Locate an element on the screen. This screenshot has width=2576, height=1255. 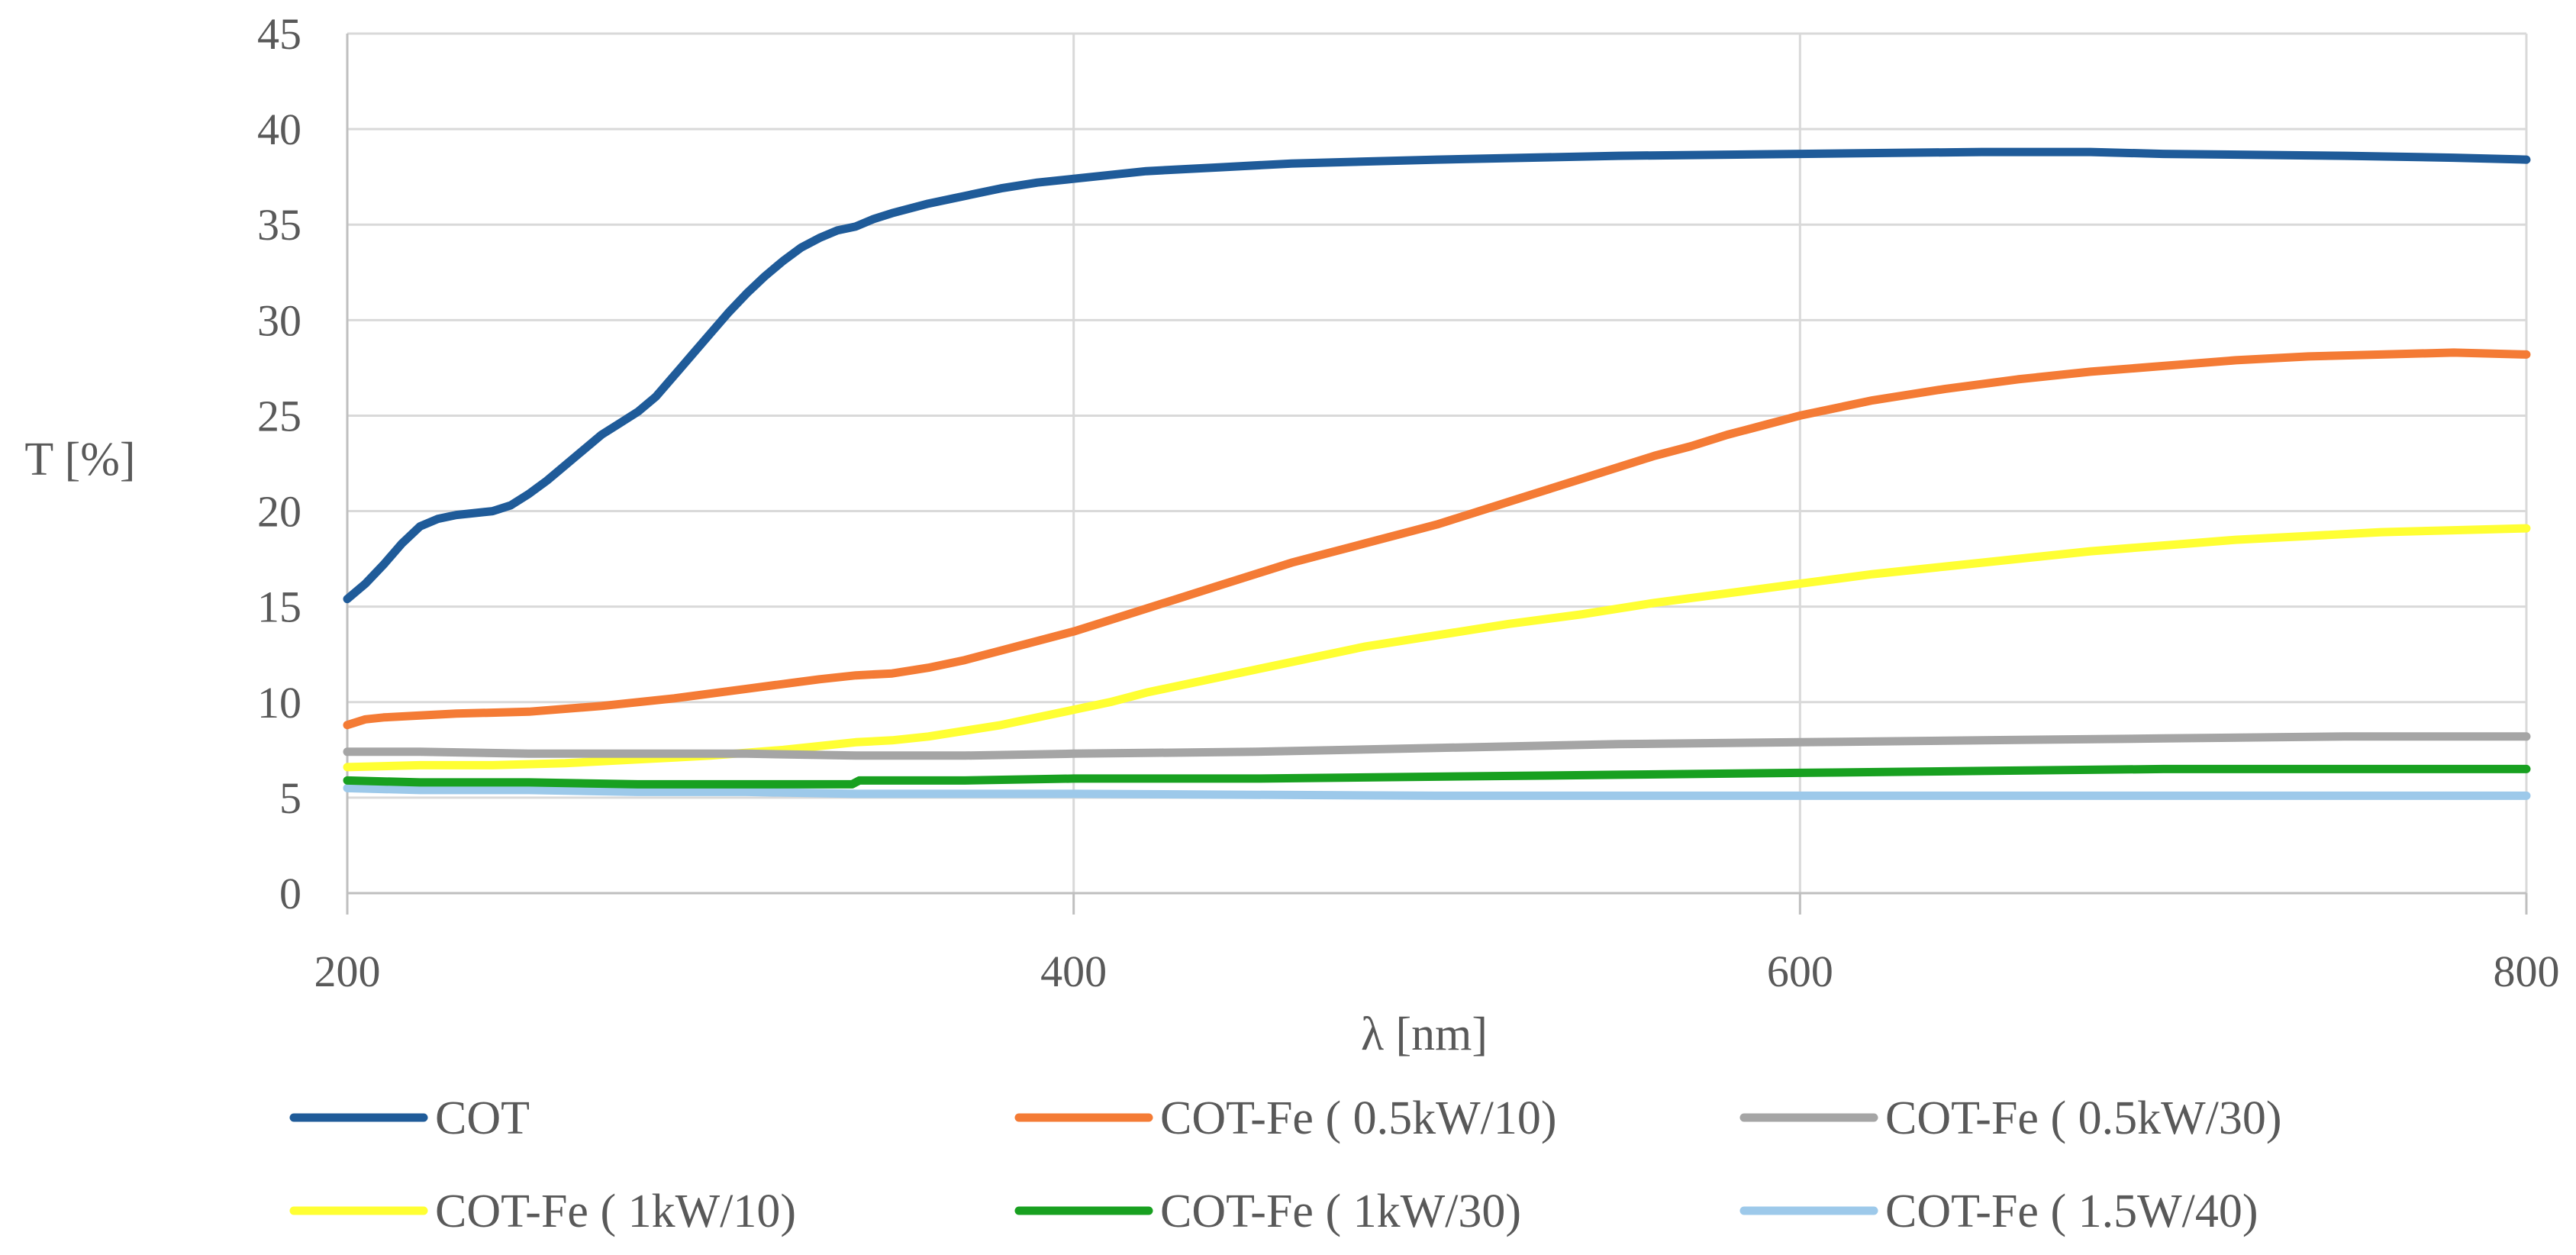
y-tick-label: 15 is located at coordinates (279, 607).